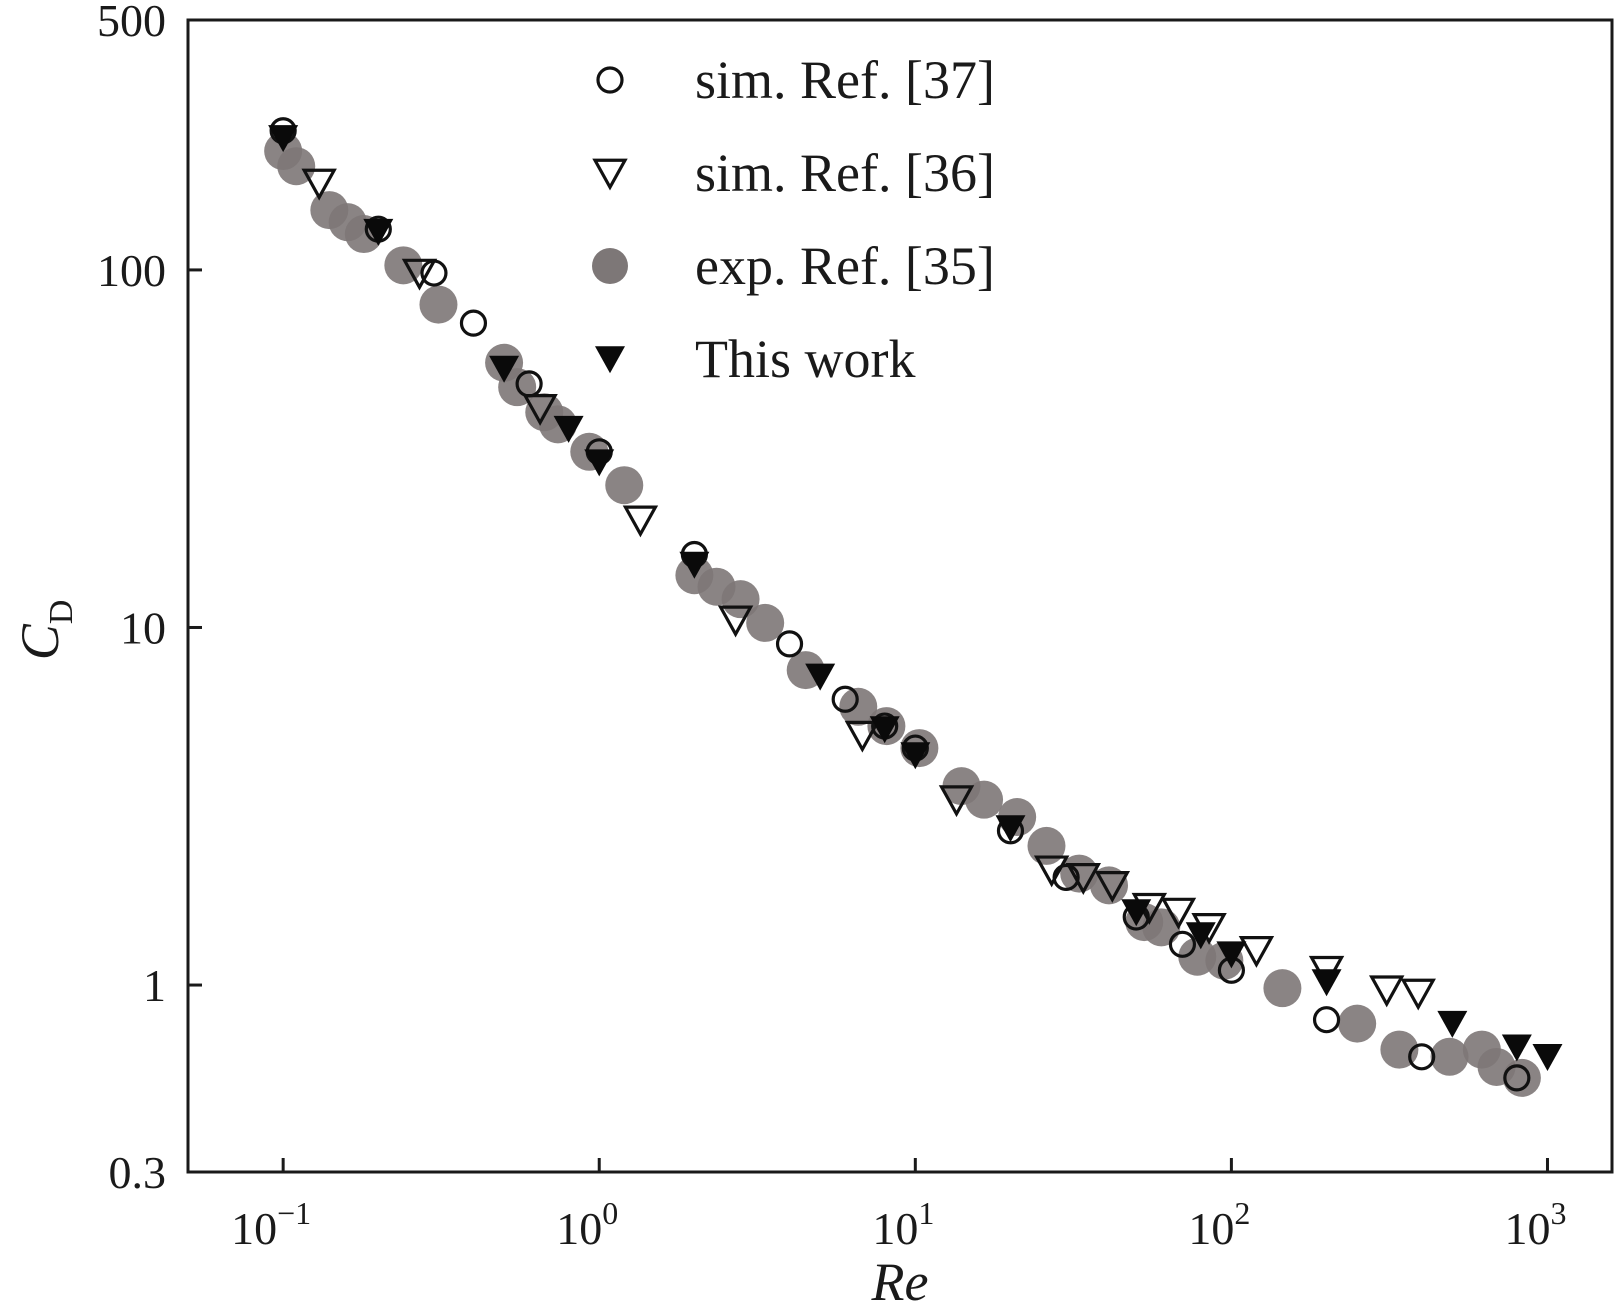 The image size is (1615, 1310). What do you see at coordinates (131, 23) in the screenshot?
I see `y-tick-label: 500` at bounding box center [131, 23].